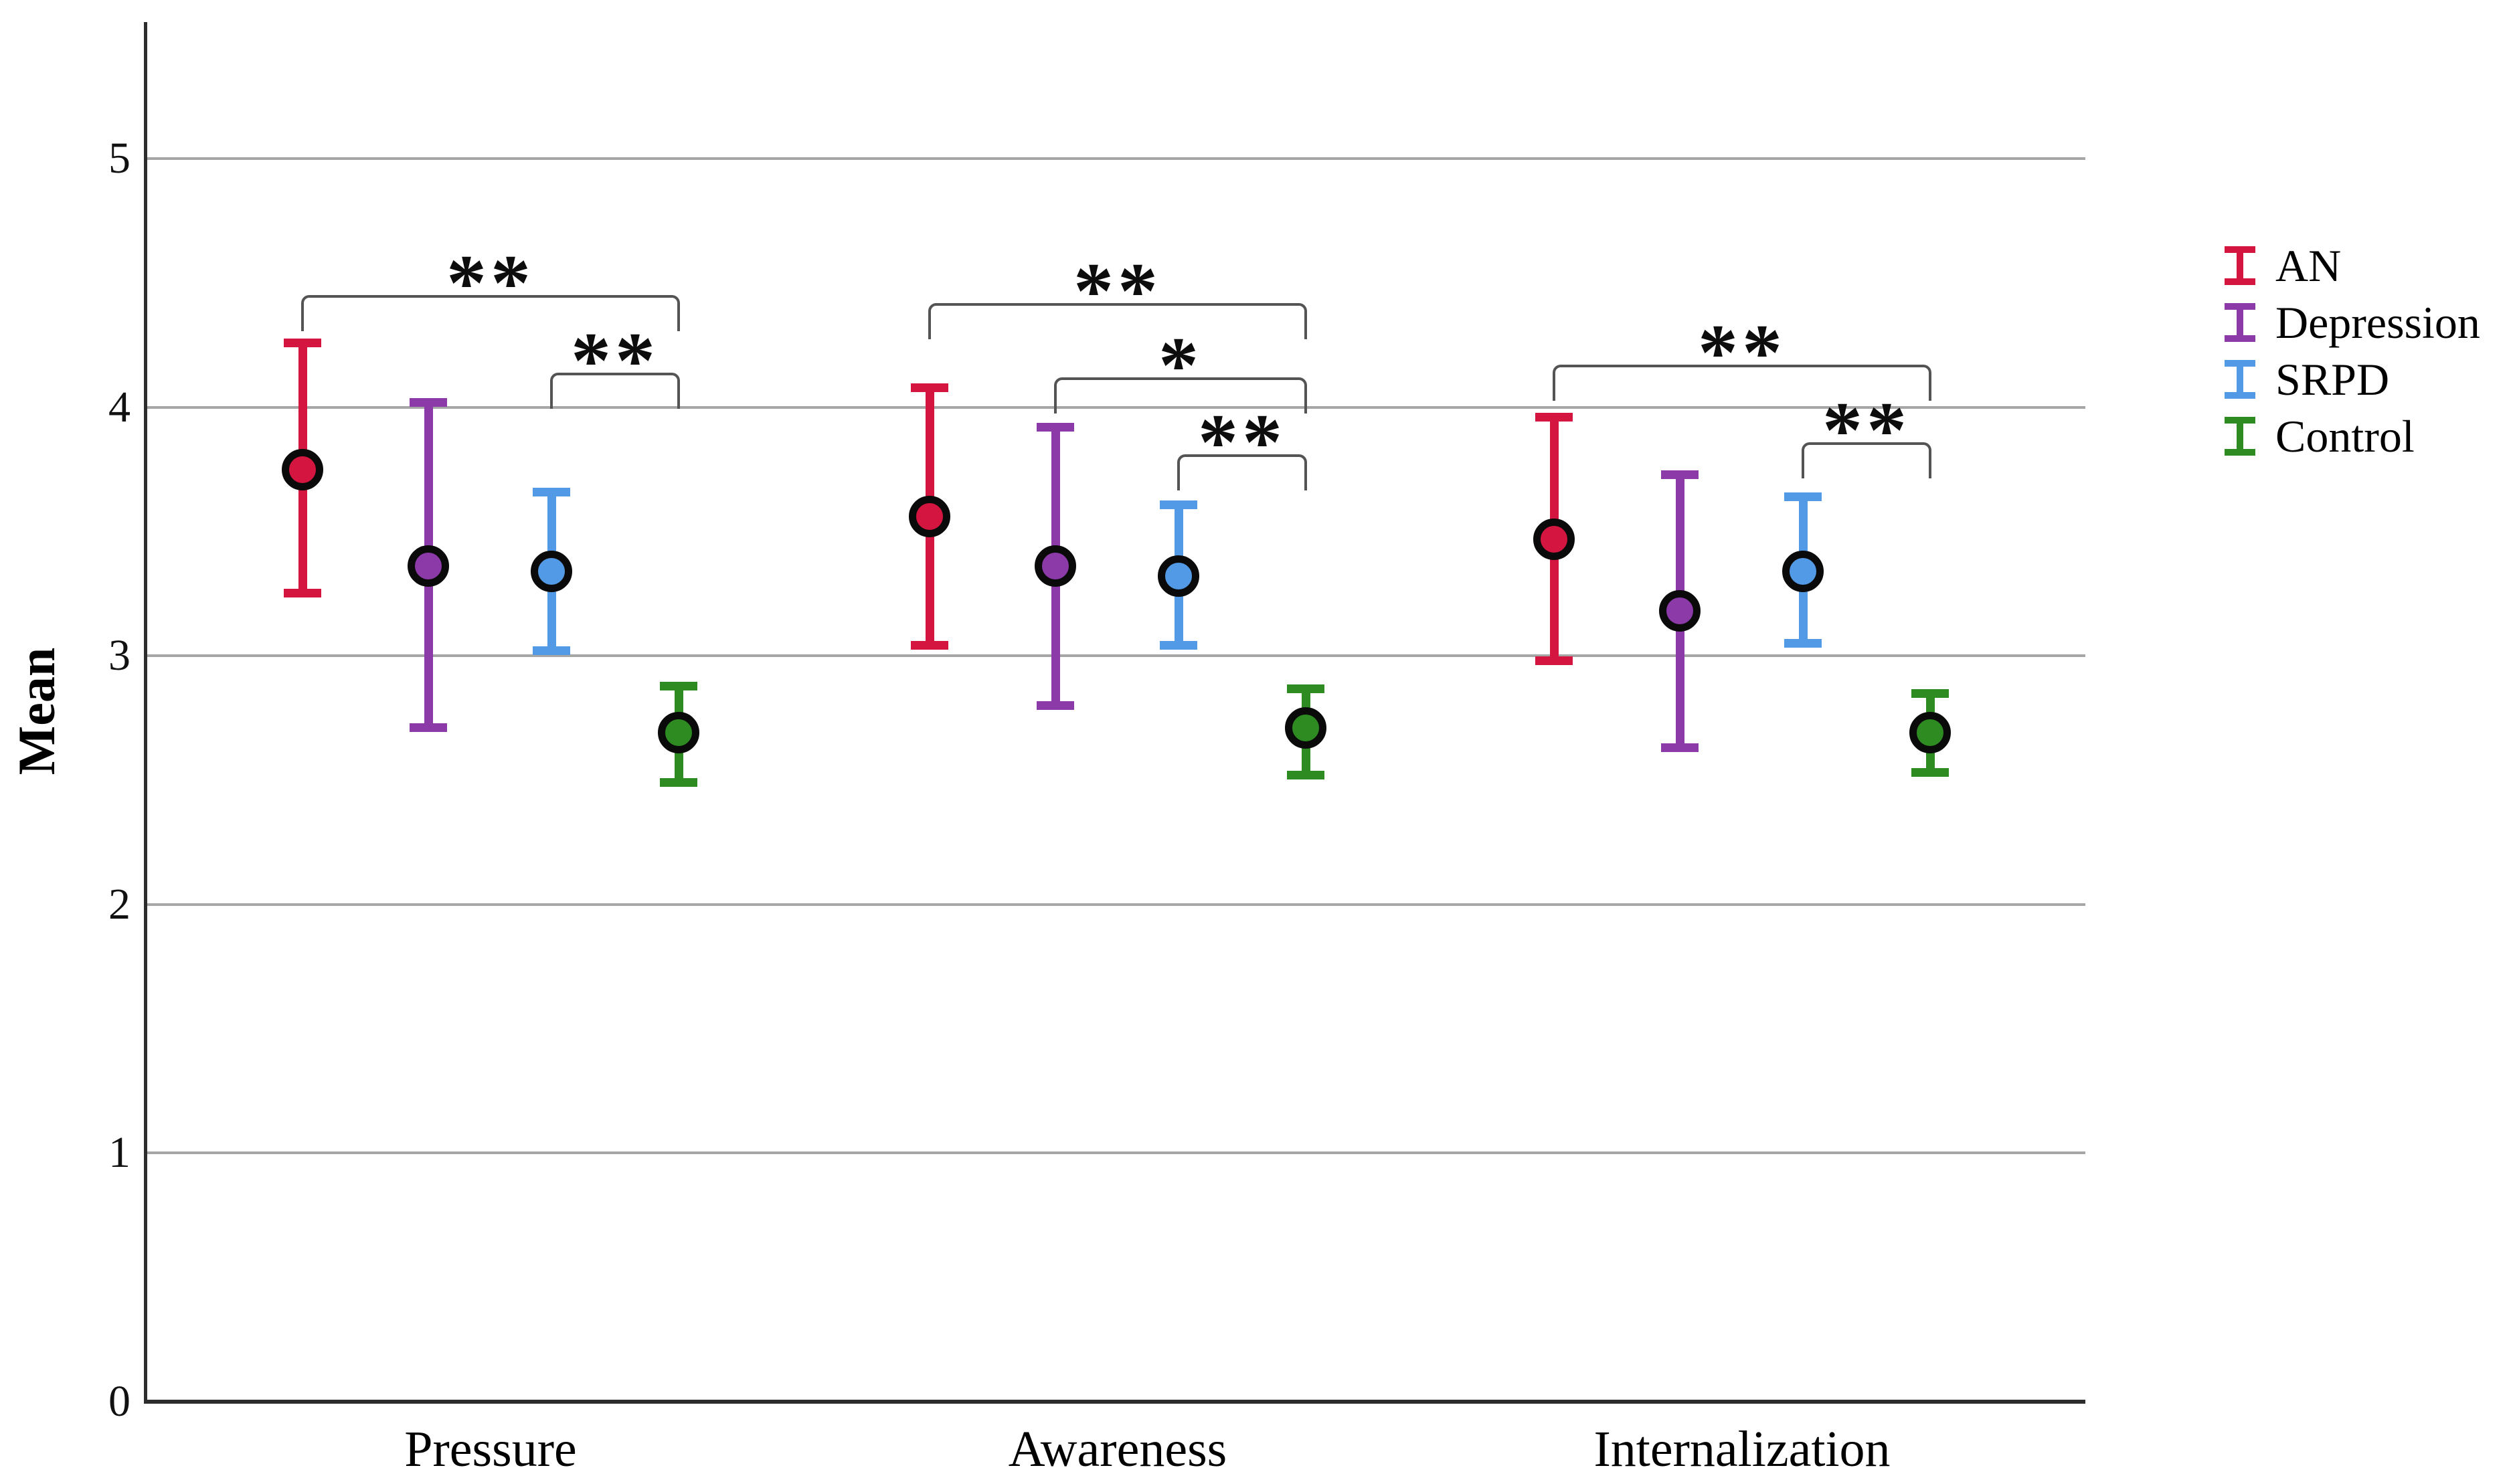 This screenshot has height=1484, width=2513. I want to click on legend-label: AN, so click(2308, 265).